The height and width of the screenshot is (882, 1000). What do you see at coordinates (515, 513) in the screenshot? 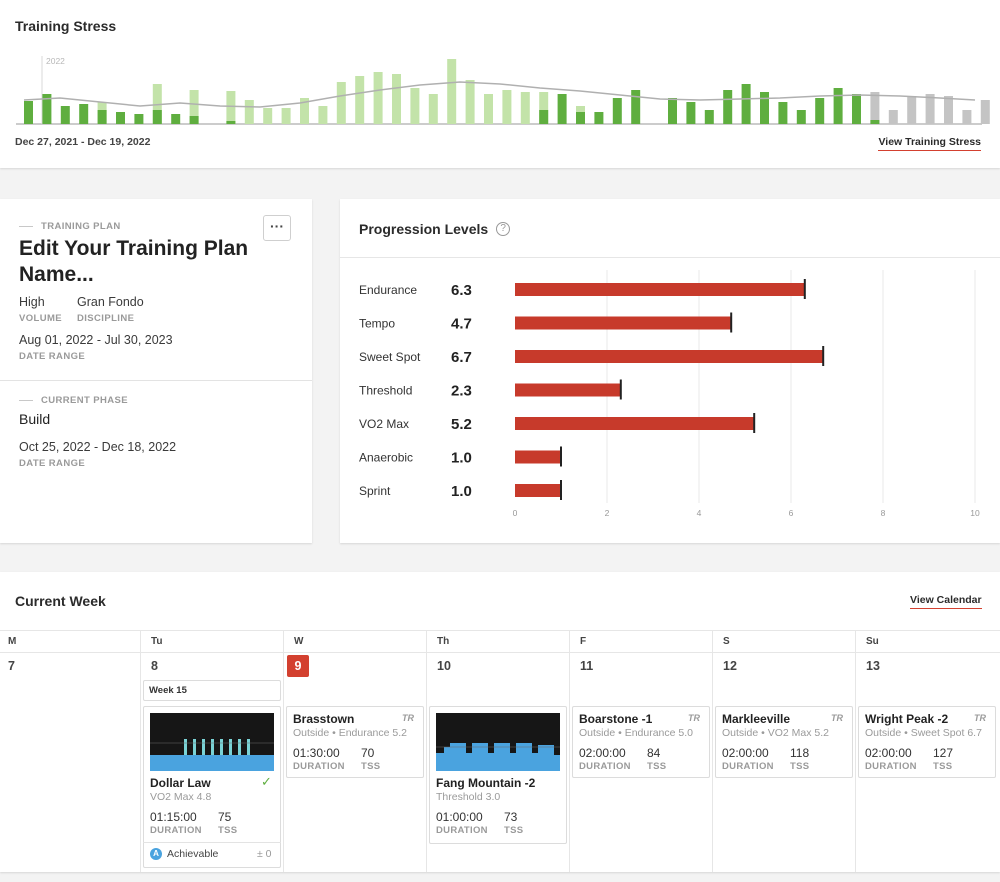
I see `x-tick-label: 0` at bounding box center [515, 513].